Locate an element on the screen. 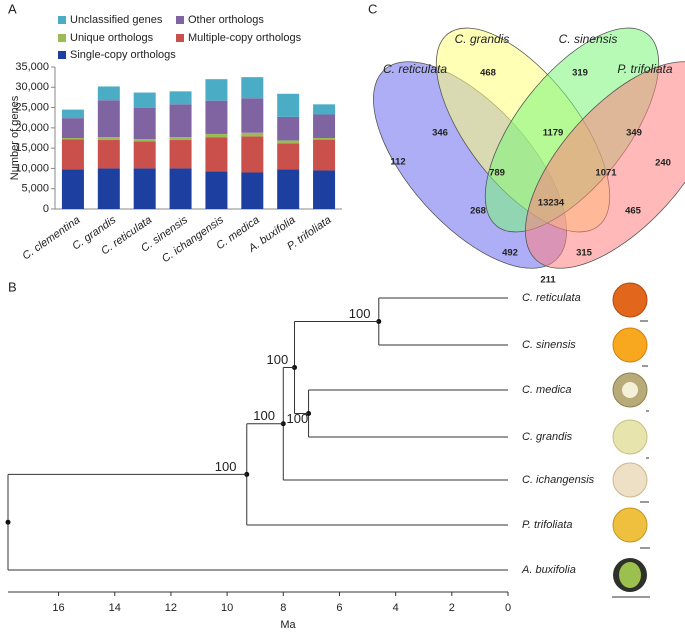 The height and width of the screenshot is (632, 685). panel-label: C is located at coordinates (372, 8).